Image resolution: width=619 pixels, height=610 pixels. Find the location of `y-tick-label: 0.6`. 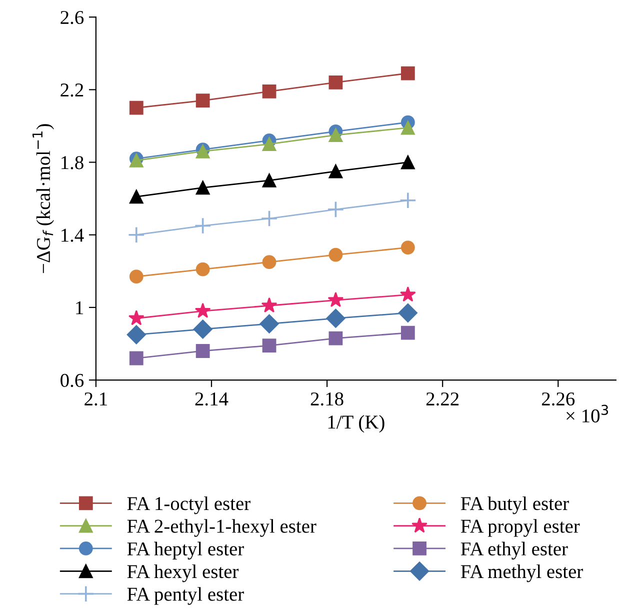

y-tick-label: 0.6 is located at coordinates (72, 381).